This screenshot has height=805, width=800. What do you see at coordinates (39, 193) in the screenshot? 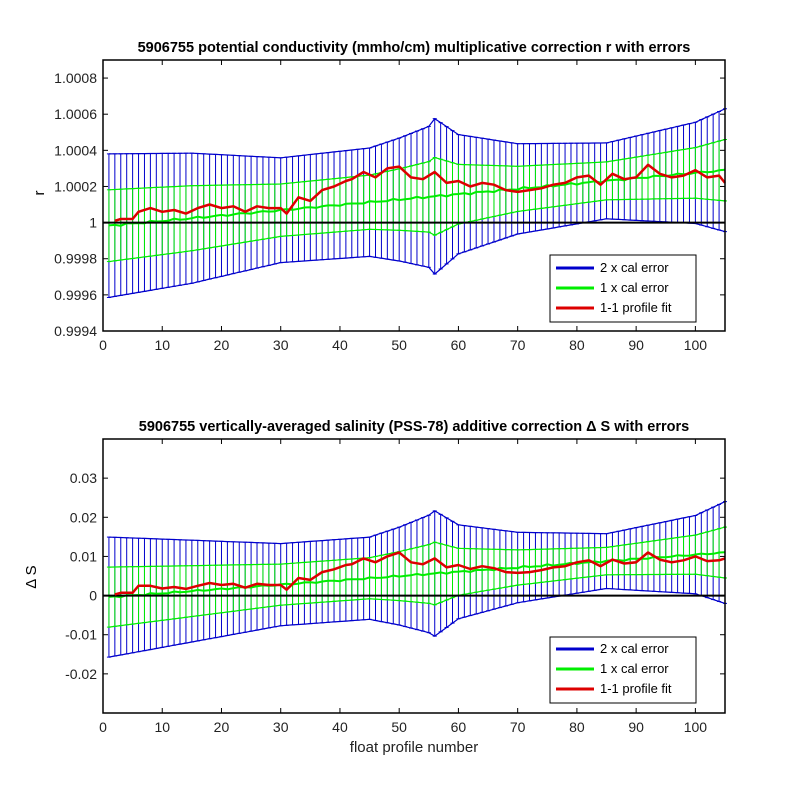
I see `y-axis-label: r` at bounding box center [39, 193].